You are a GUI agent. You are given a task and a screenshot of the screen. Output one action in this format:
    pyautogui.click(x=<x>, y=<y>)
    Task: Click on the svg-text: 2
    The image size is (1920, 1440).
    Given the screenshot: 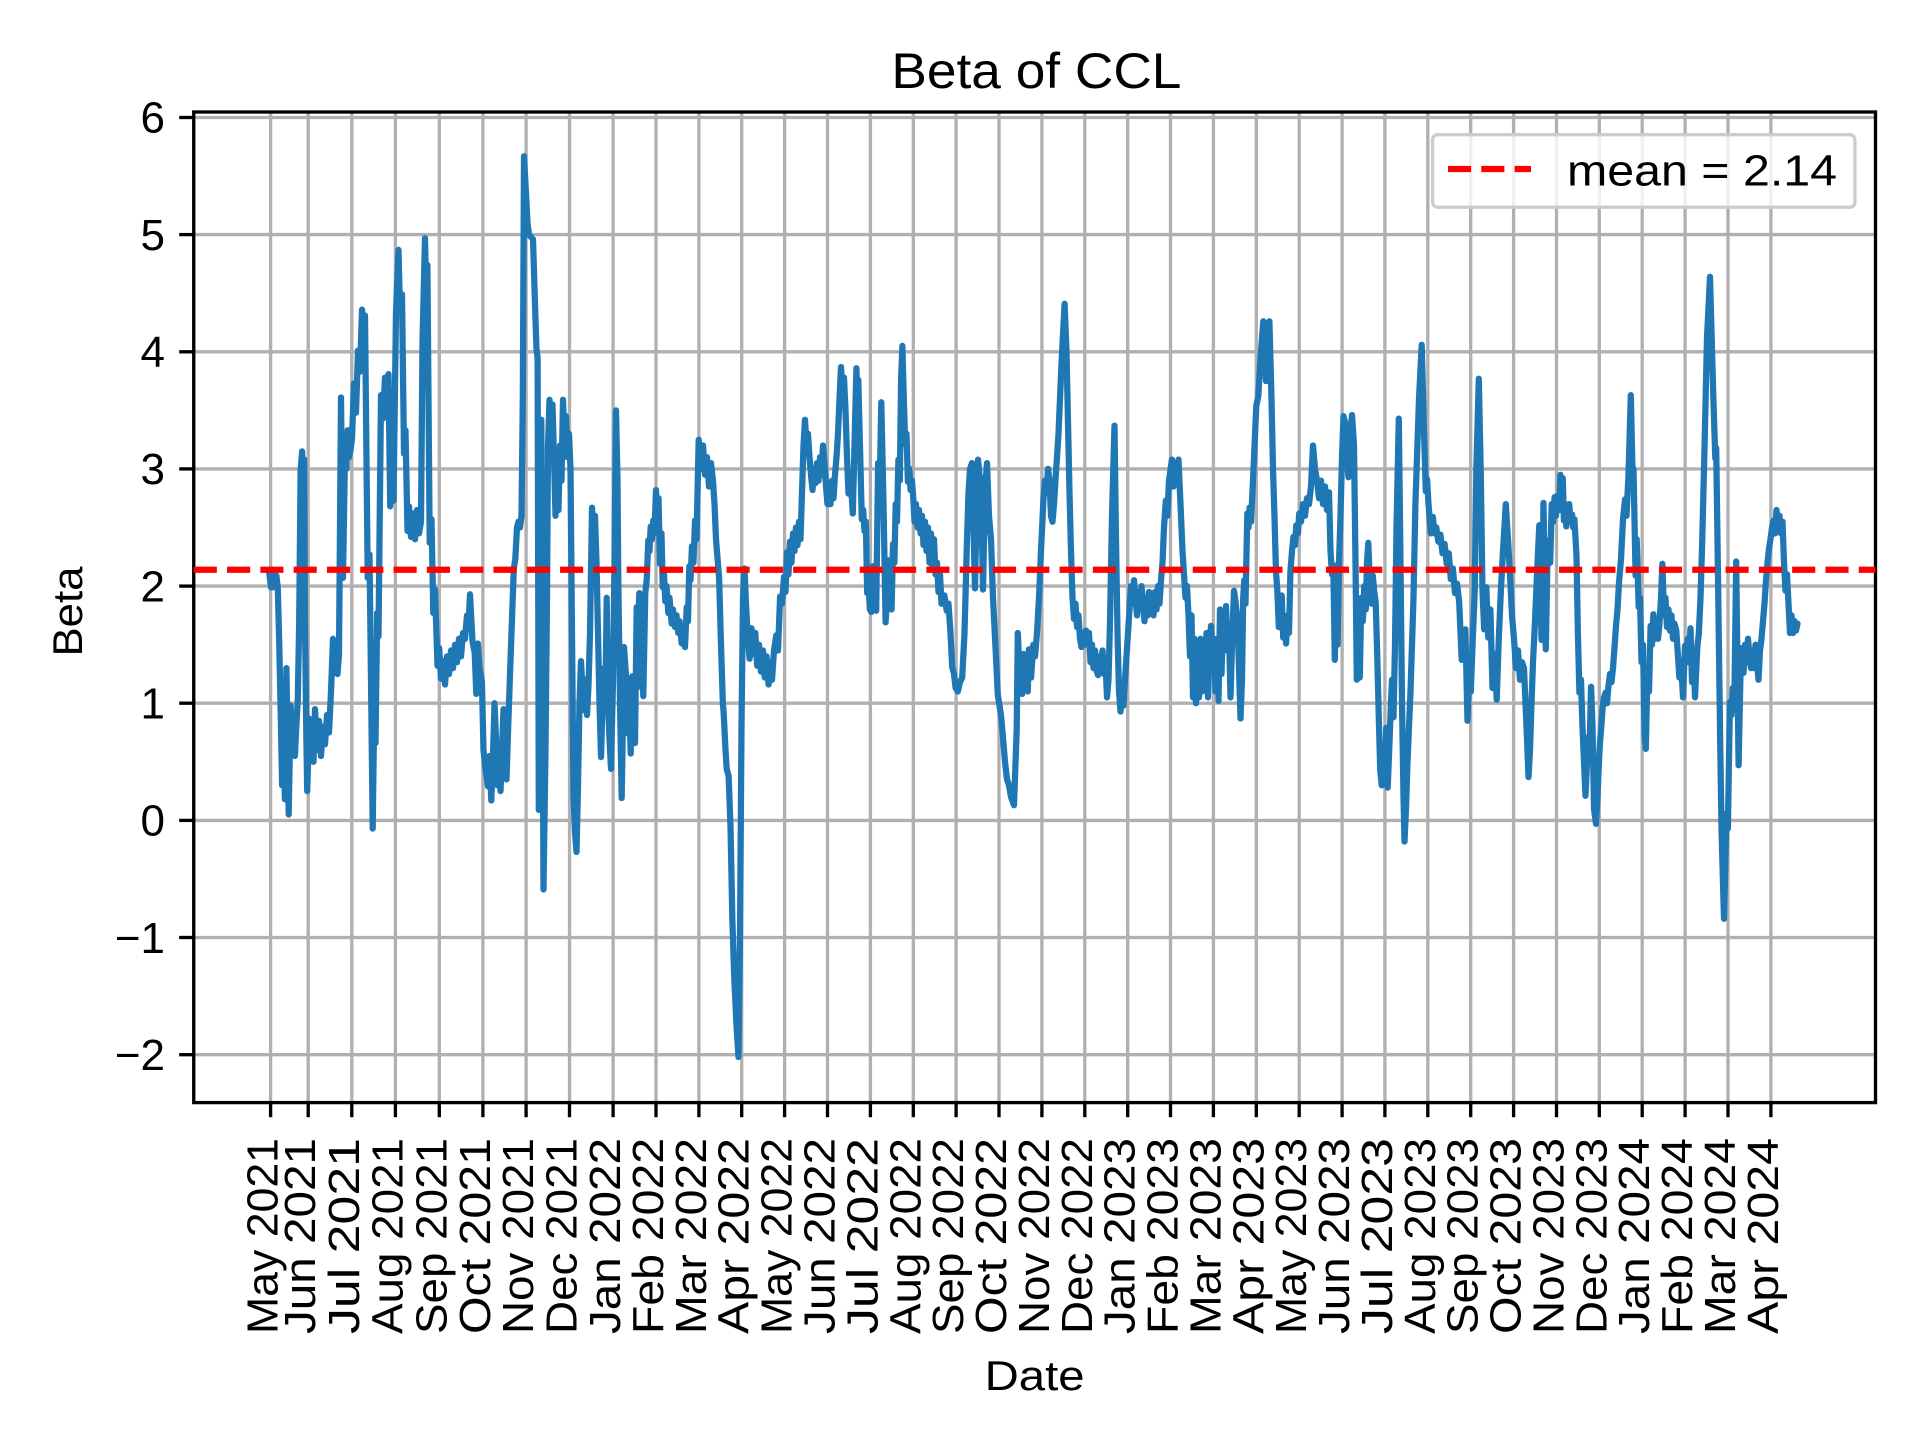 What is the action you would take?
    pyautogui.click(x=153, y=586)
    